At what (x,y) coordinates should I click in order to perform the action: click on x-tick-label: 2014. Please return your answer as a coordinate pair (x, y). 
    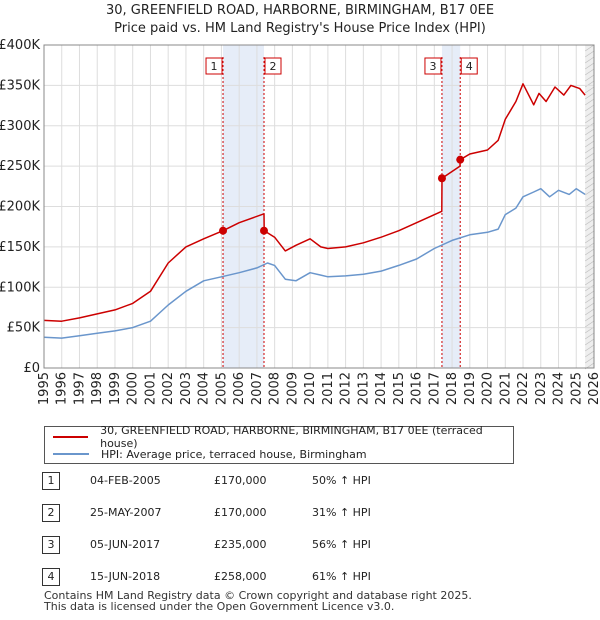
    Looking at the image, I should click on (381, 388).